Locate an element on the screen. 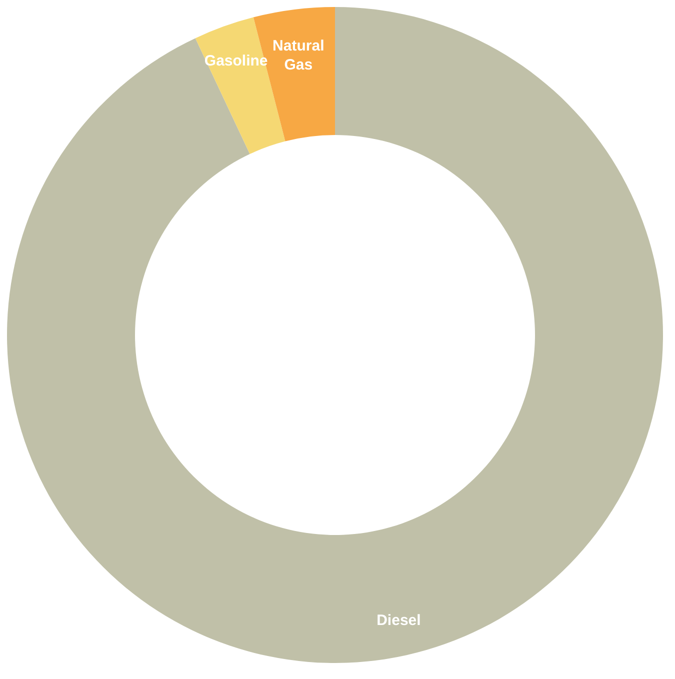  slice-label: Diesel is located at coordinates (398, 620).